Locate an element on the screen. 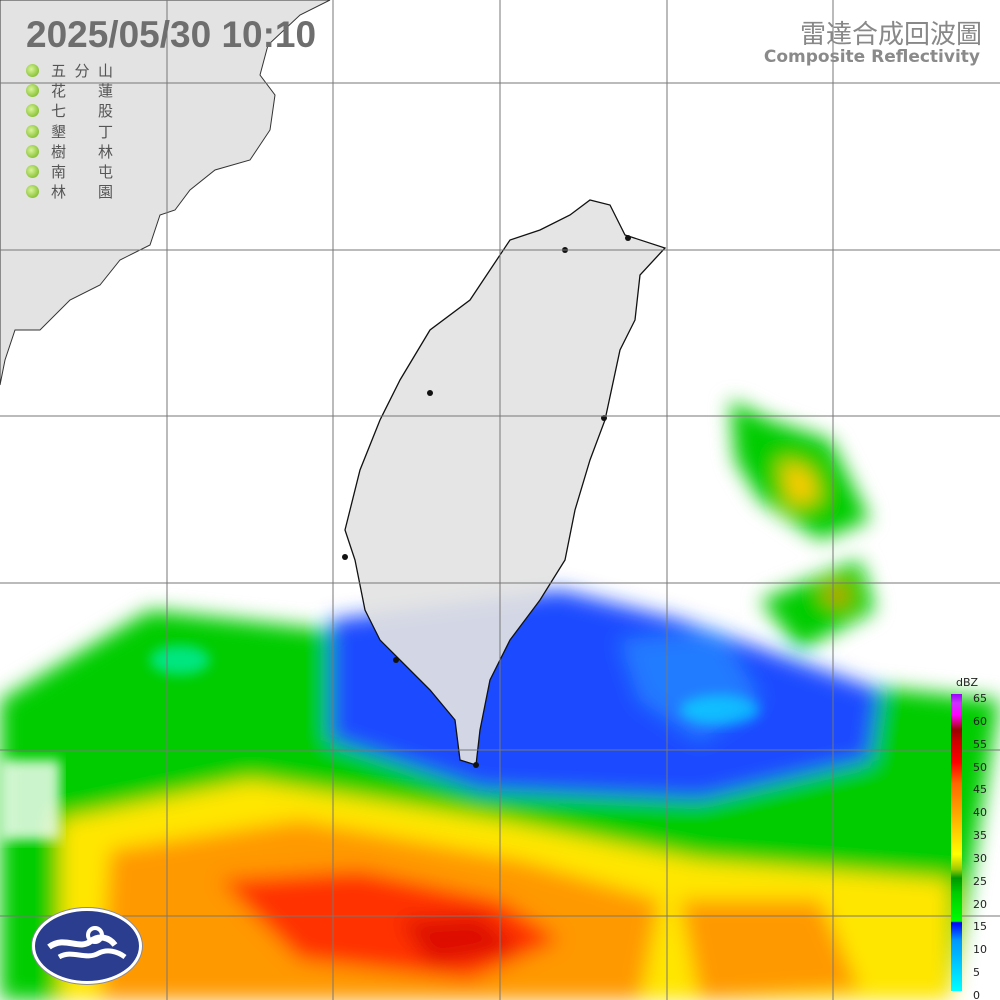 The image size is (1000, 1000). station-name: 林園 is located at coordinates (82, 192).